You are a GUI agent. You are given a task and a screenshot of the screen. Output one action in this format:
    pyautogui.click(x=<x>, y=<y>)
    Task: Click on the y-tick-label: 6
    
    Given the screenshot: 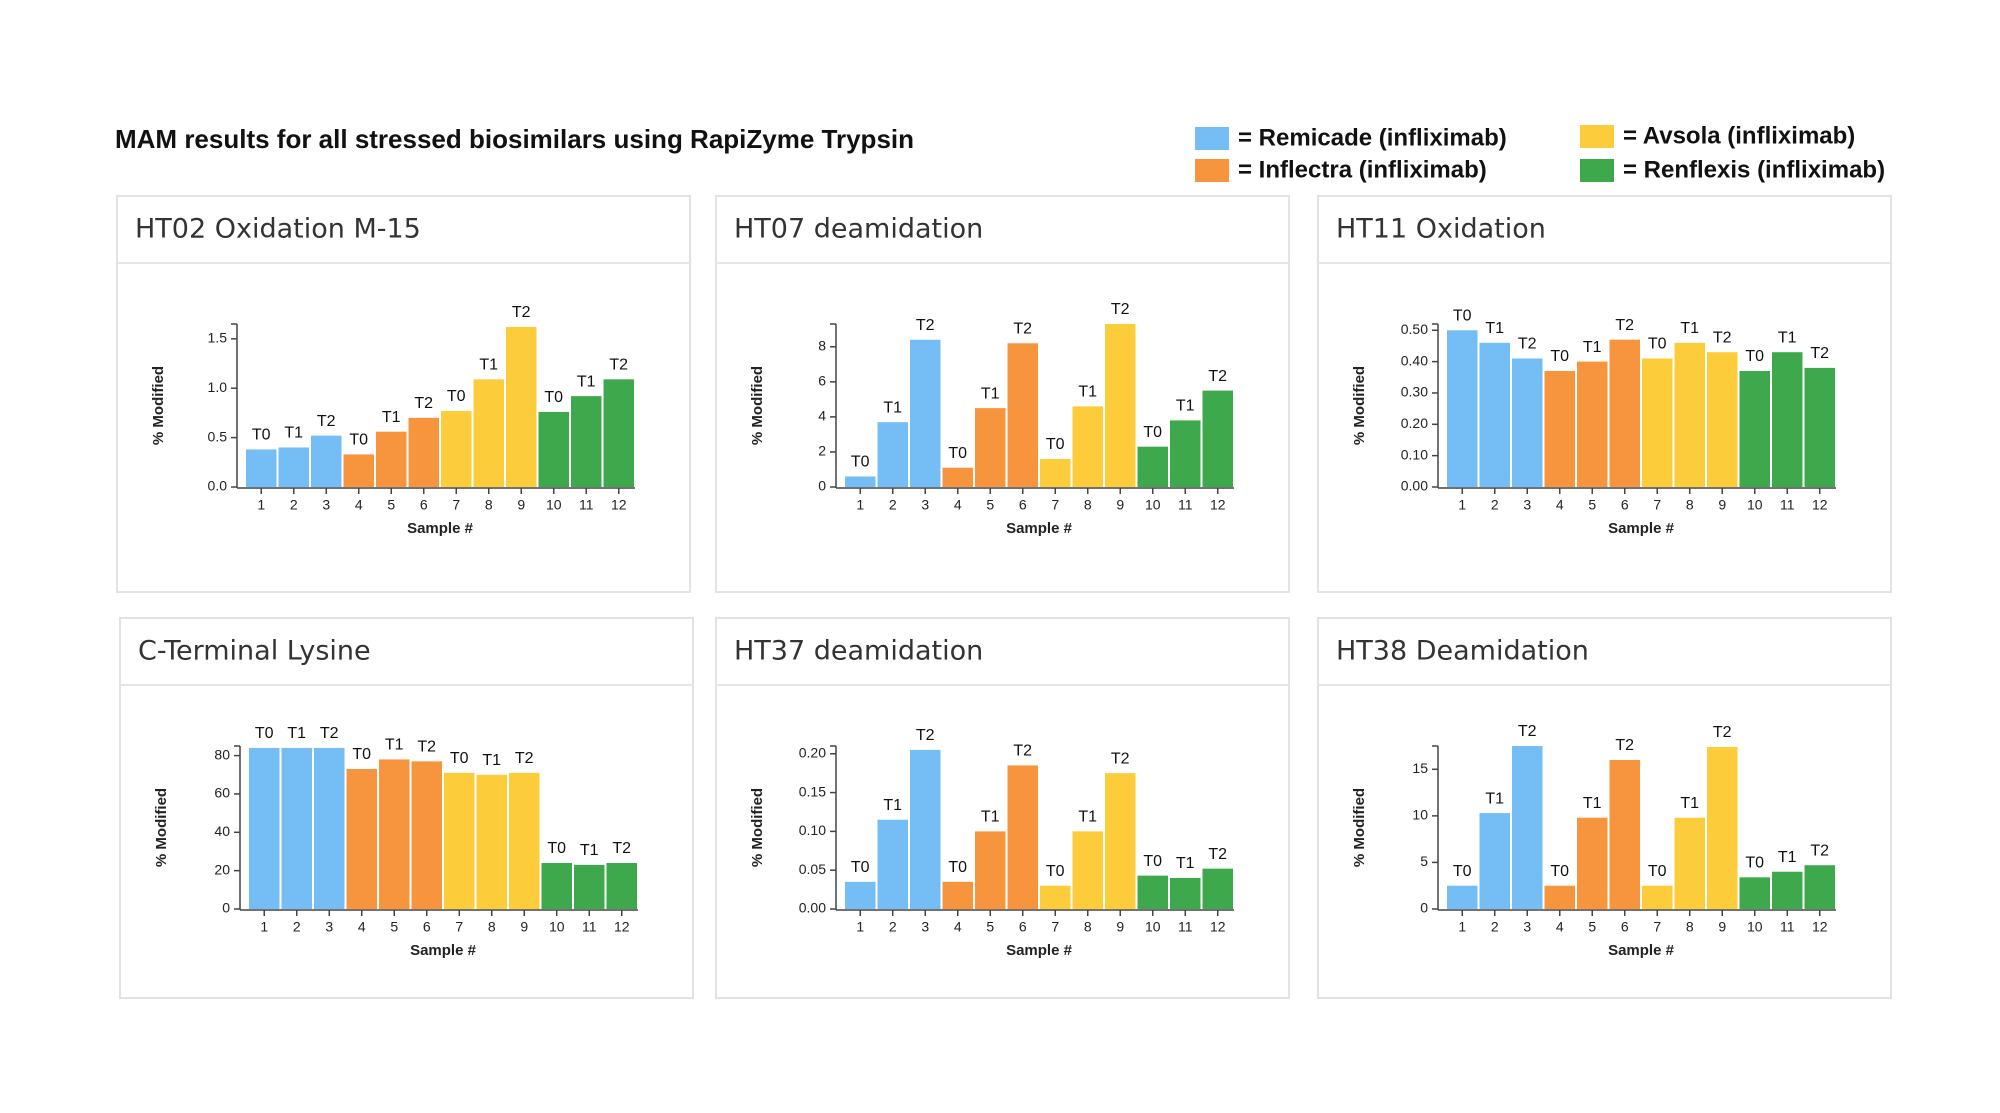 What is the action you would take?
    pyautogui.click(x=822, y=381)
    